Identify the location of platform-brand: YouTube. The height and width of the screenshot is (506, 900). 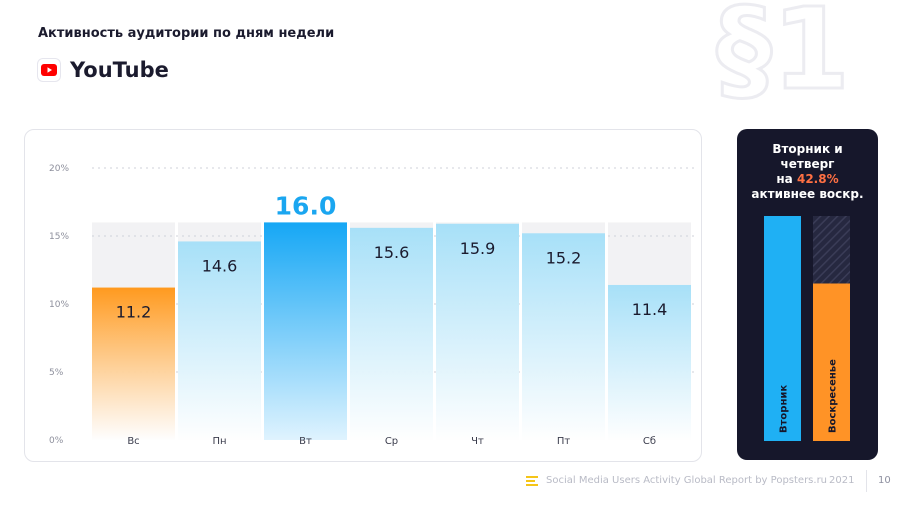
(103, 70).